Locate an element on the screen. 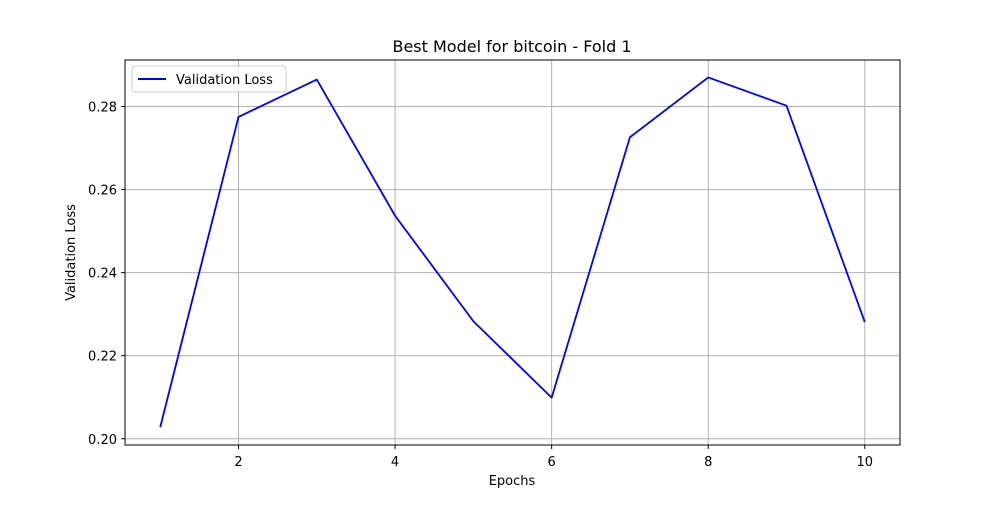  x-axis-label: Epochs is located at coordinates (512, 481).